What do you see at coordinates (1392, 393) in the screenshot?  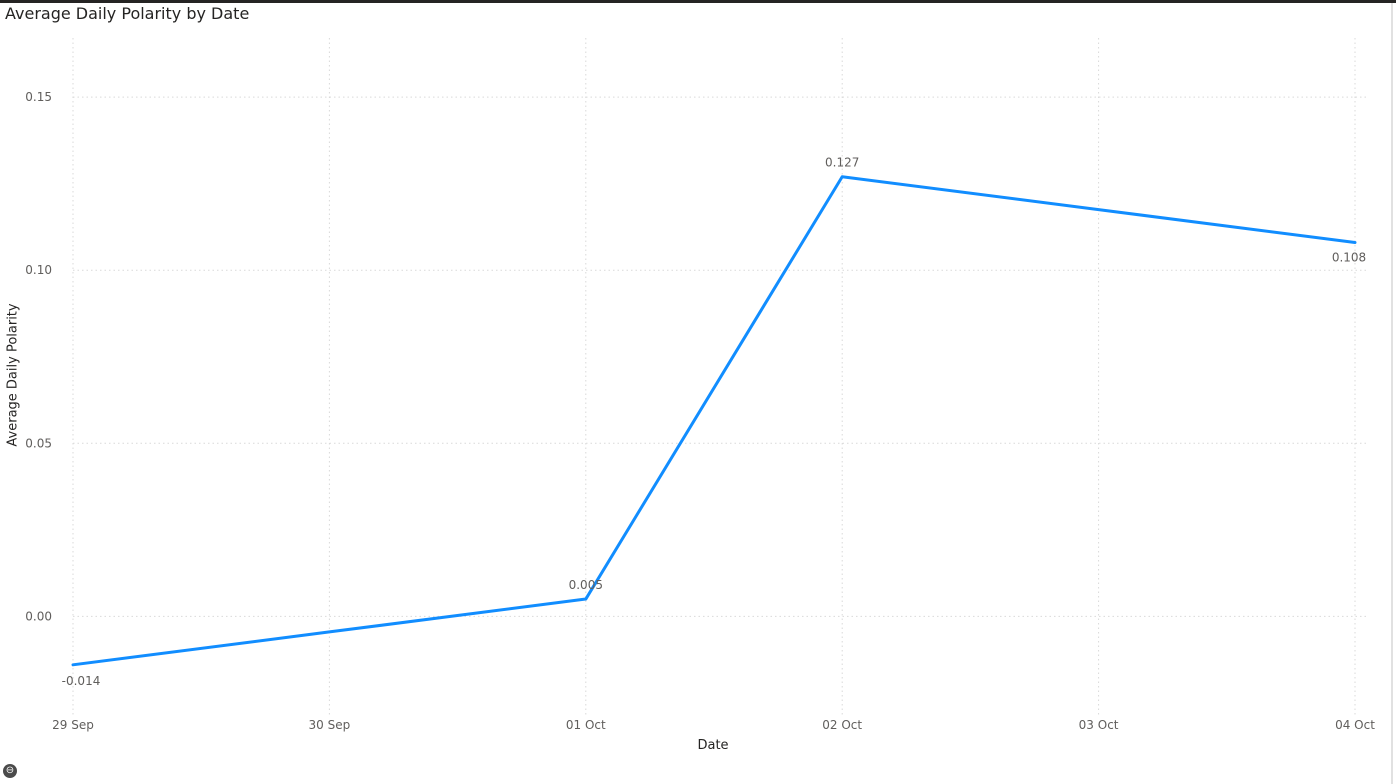 I see `scrollbar-track` at bounding box center [1392, 393].